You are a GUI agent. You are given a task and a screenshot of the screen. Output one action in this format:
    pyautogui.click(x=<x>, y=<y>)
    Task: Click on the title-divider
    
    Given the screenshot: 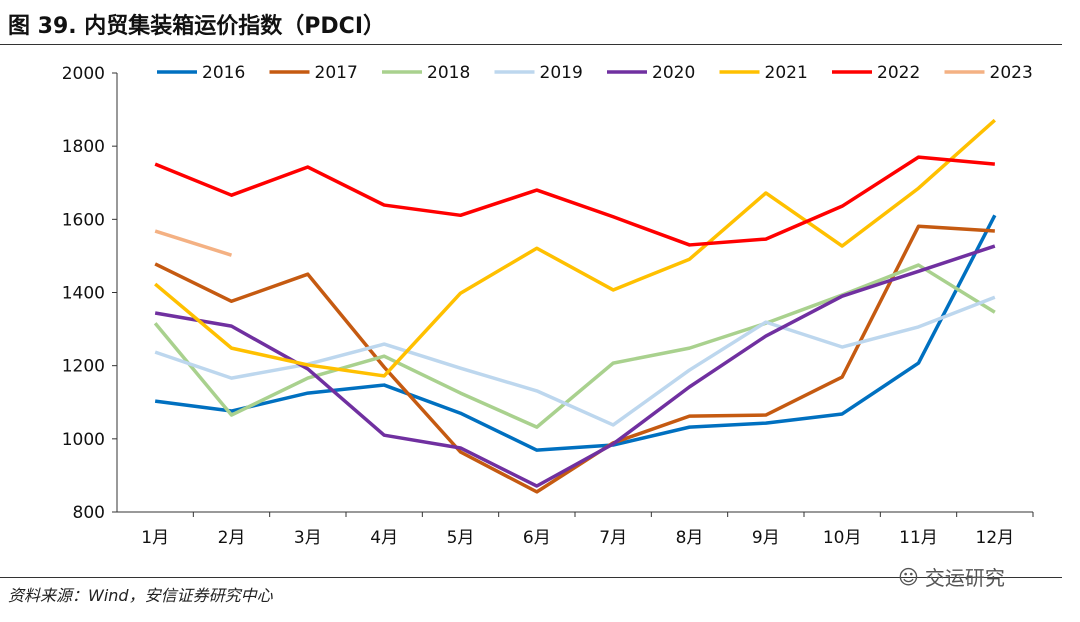 What is the action you would take?
    pyautogui.click(x=531, y=44)
    